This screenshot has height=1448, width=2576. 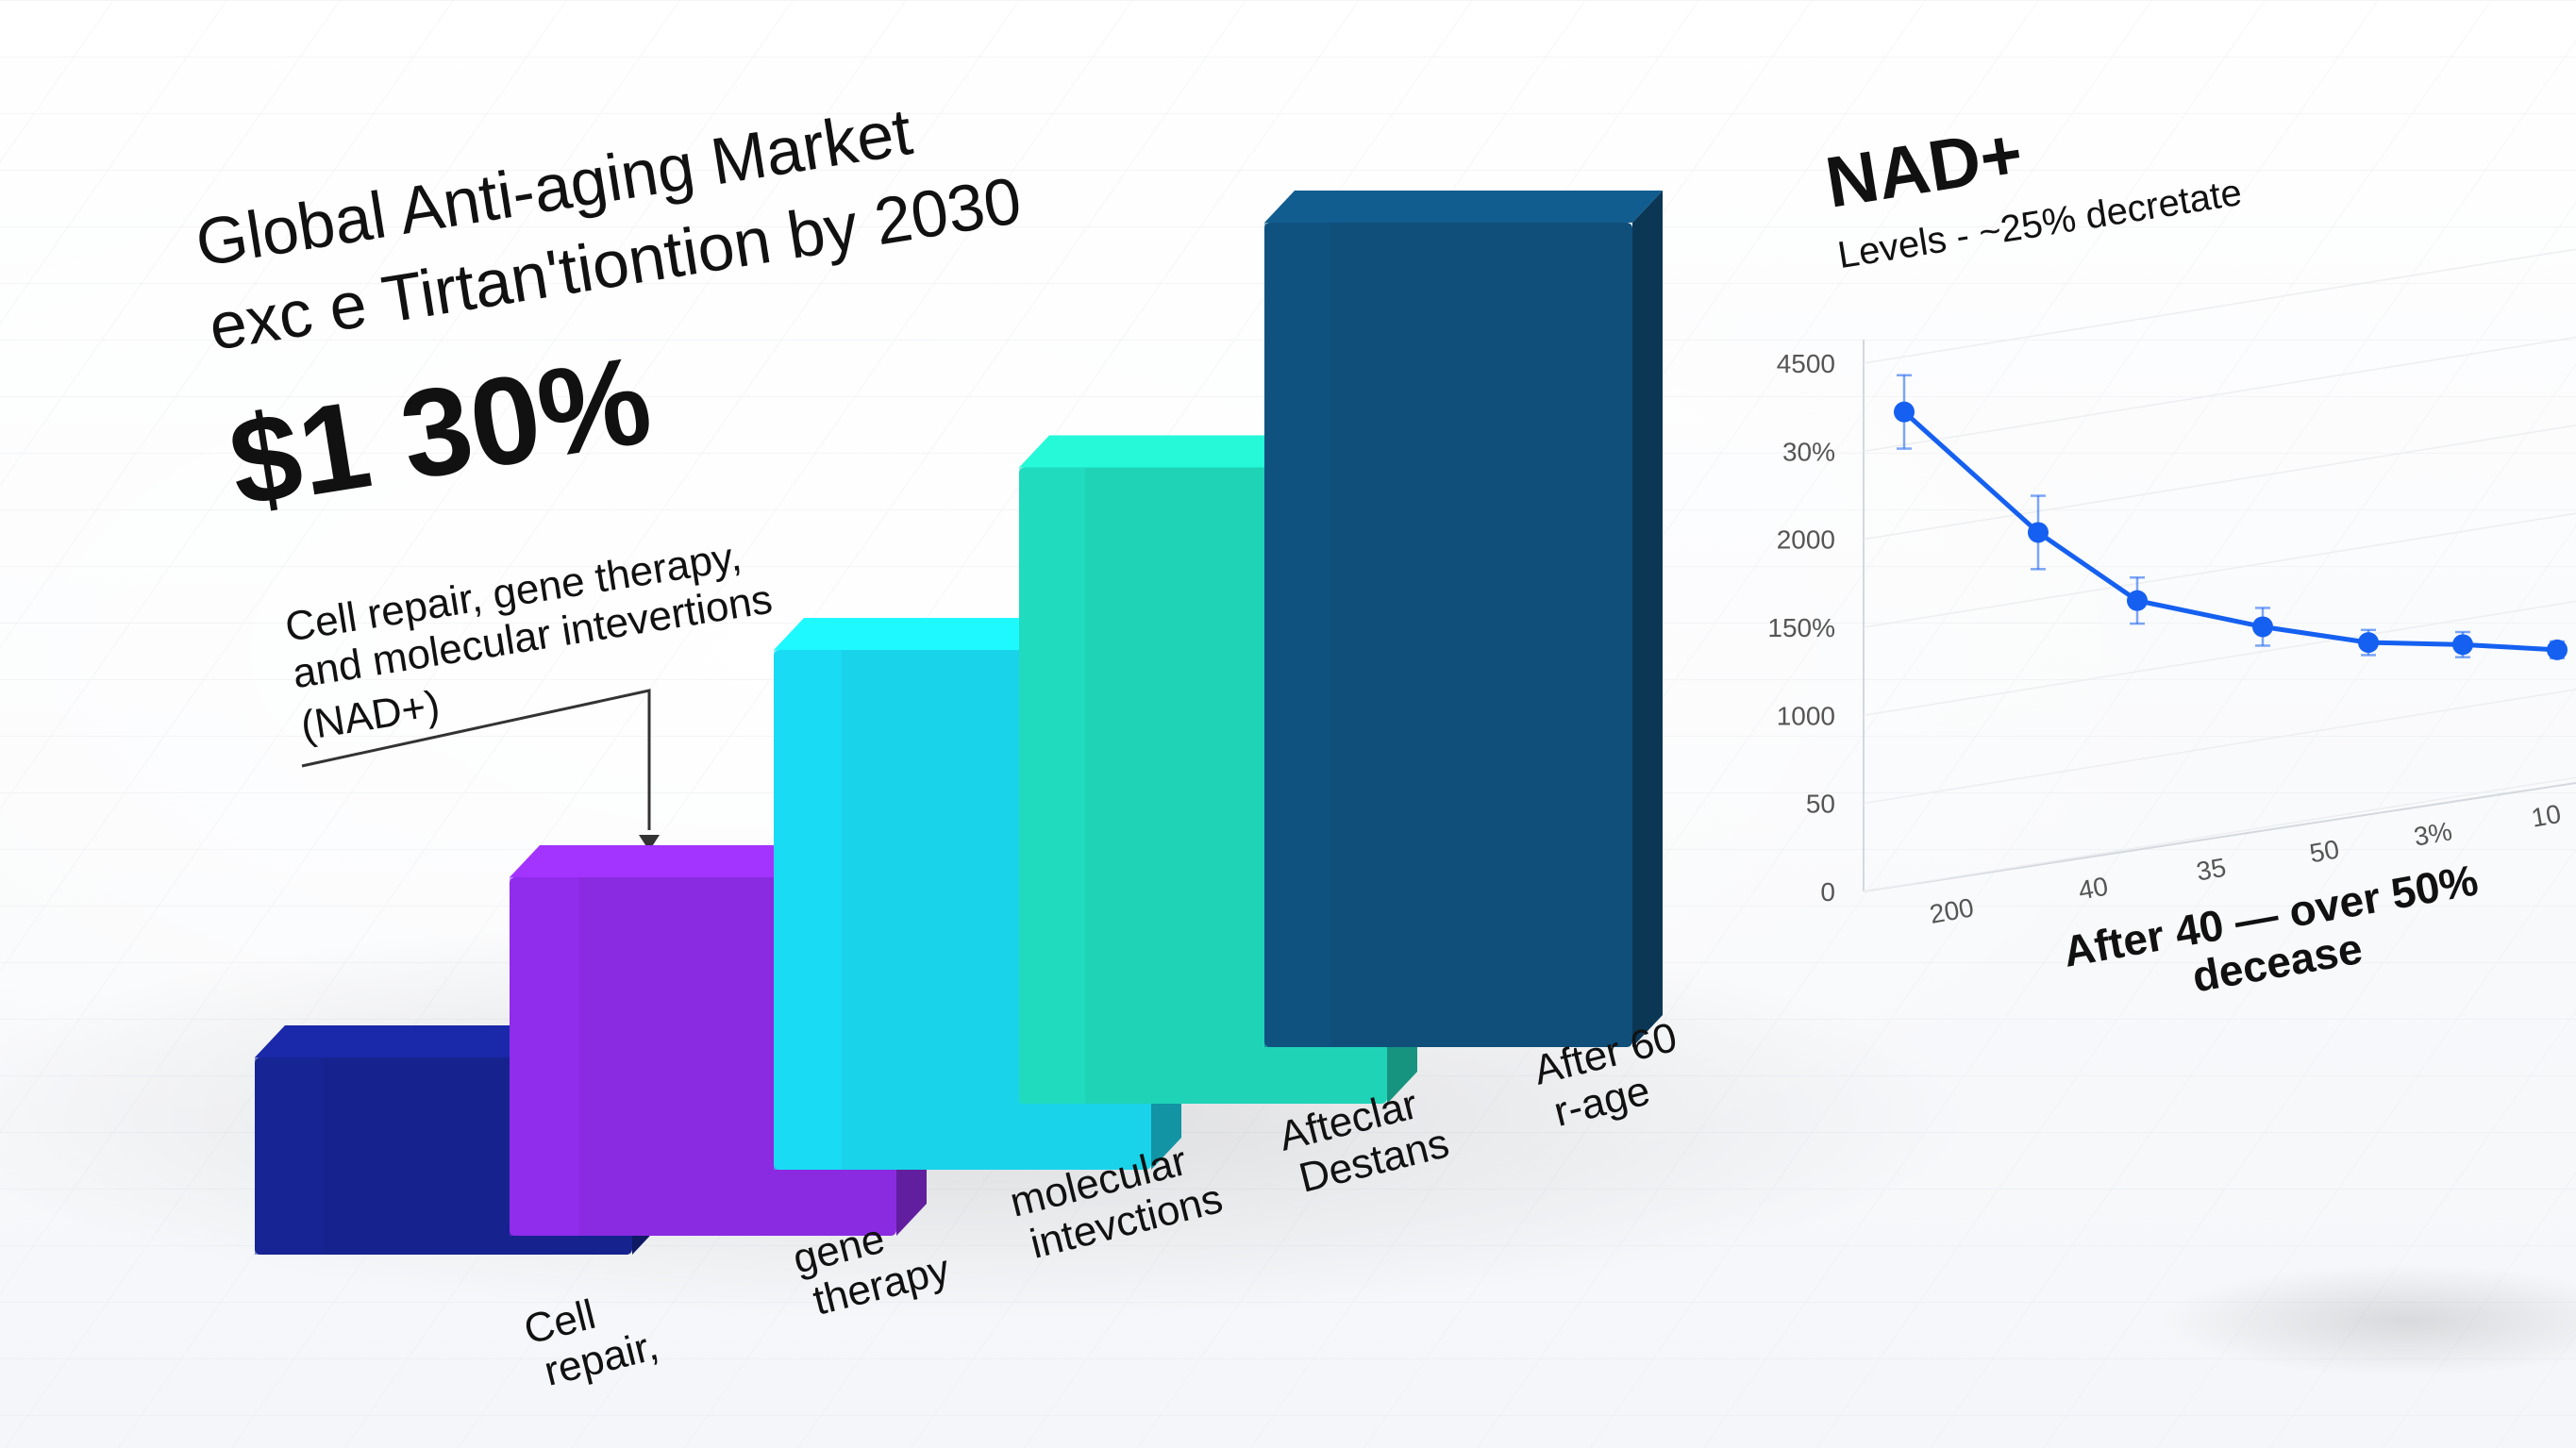 What do you see at coordinates (2368, 1320) in the screenshot?
I see `corner-shadow` at bounding box center [2368, 1320].